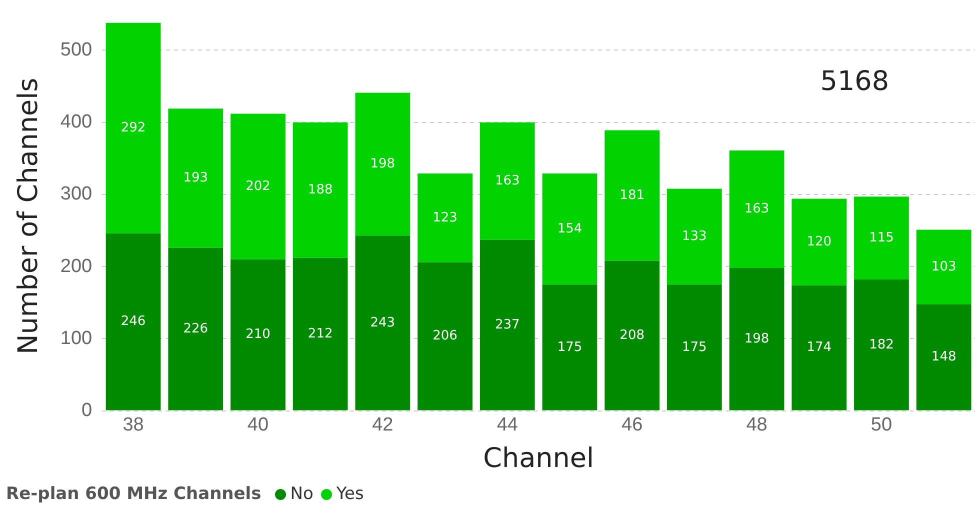 This screenshot has width=975, height=509. I want to click on data-label: 154, so click(569, 228).